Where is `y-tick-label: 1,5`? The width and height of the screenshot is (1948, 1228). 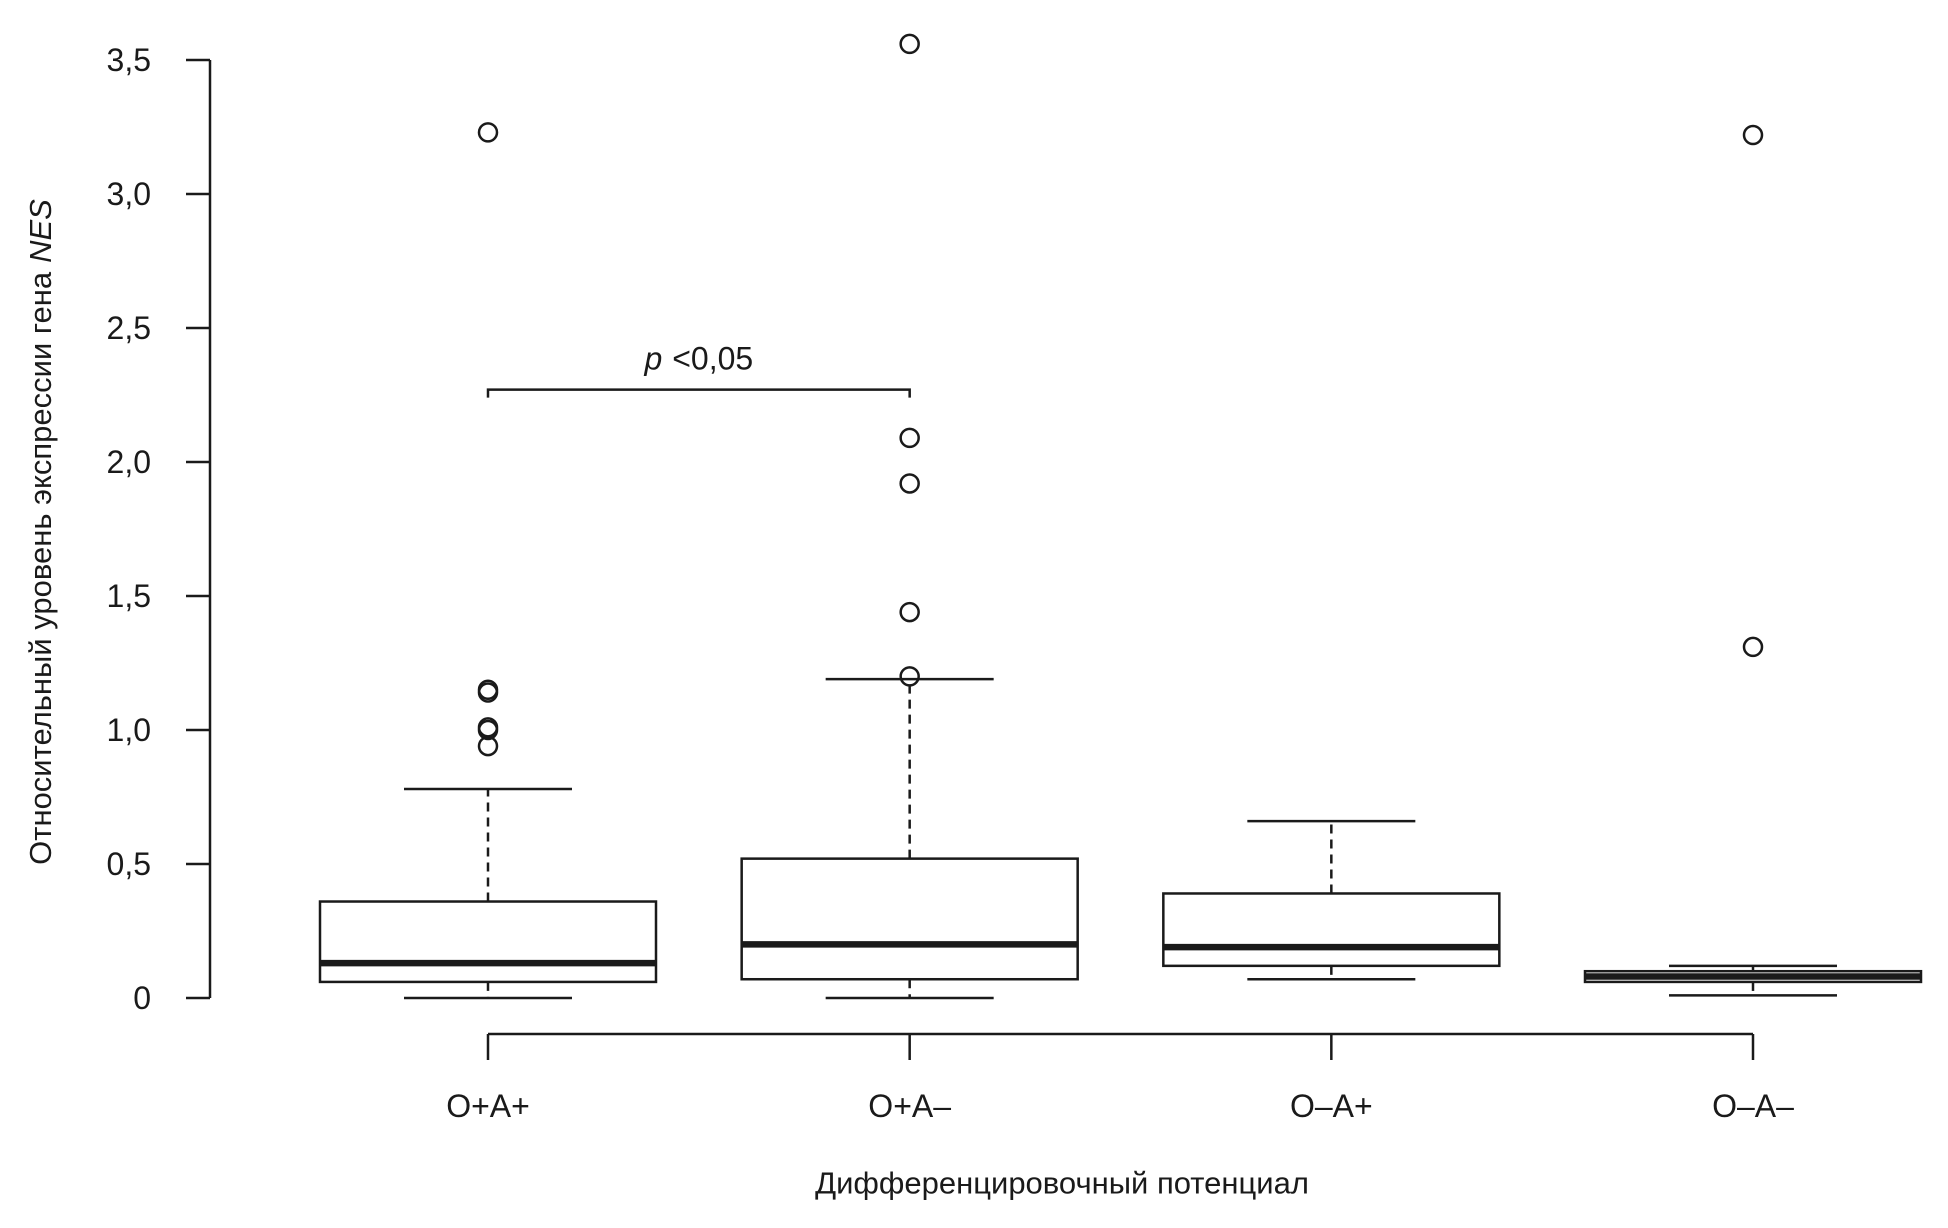 y-tick-label: 1,5 is located at coordinates (129, 596).